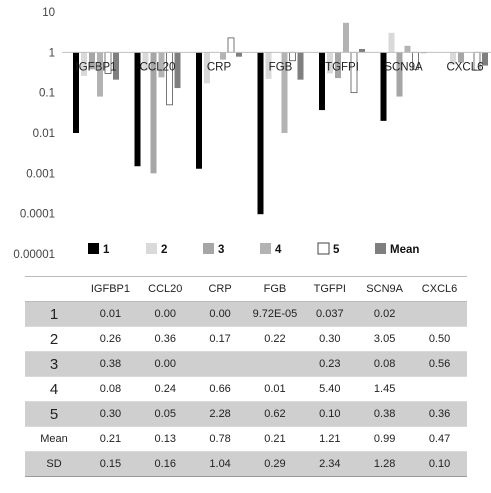  I want to click on category-label: SCN9A, so click(403, 67).